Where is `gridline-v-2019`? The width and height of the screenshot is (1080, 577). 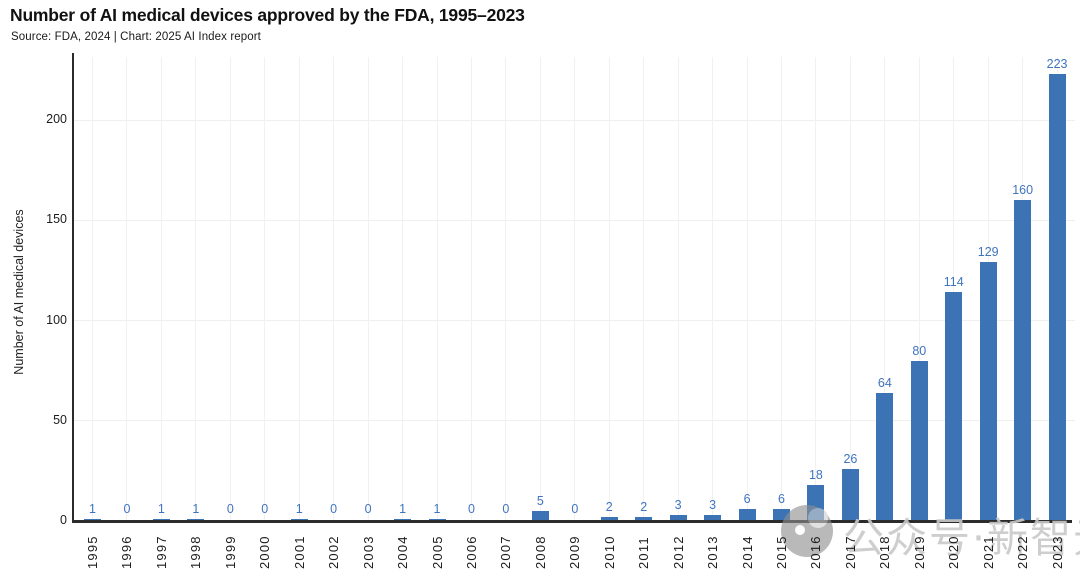 gridline-v-2019 is located at coordinates (919, 289).